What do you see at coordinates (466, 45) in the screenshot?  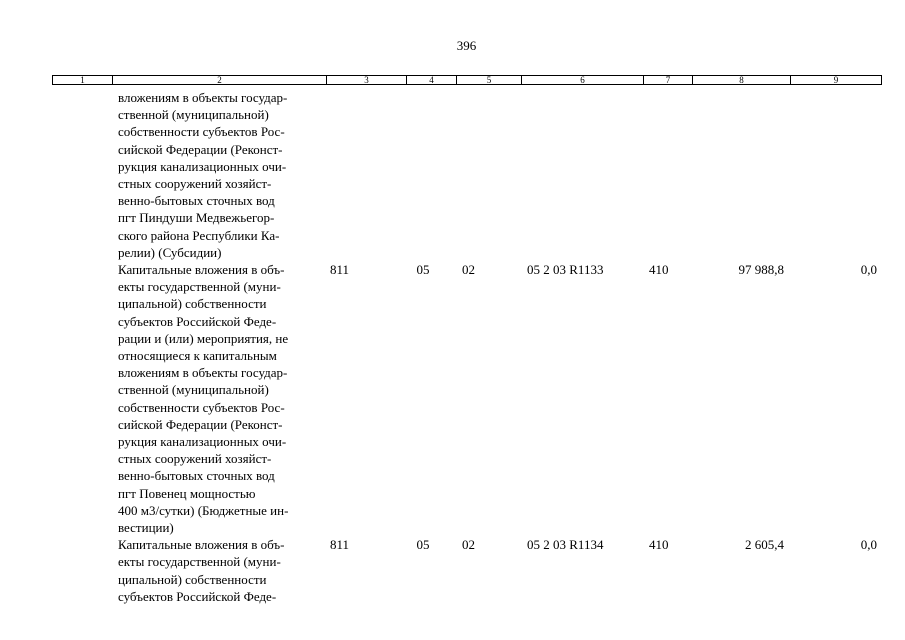 I see `page-number: 396` at bounding box center [466, 45].